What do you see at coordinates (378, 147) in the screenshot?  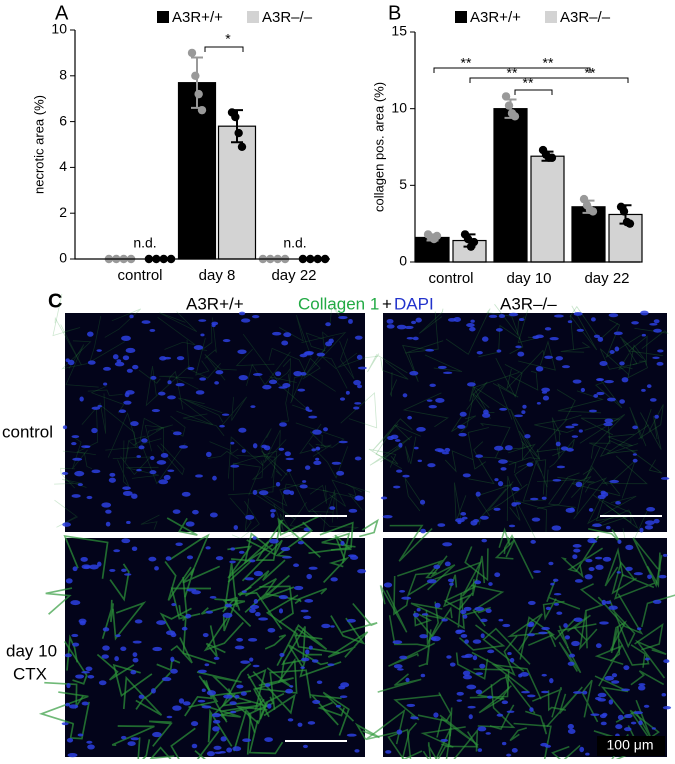 I see `y-axis-label: collagen pos. area (%)` at bounding box center [378, 147].